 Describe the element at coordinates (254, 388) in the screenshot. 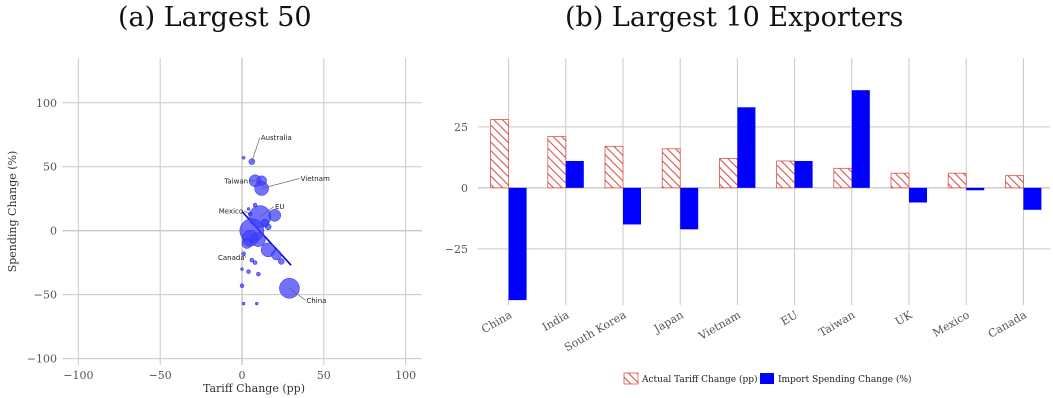

I see `x-axis-label: Tariff Change (pp)` at that location.